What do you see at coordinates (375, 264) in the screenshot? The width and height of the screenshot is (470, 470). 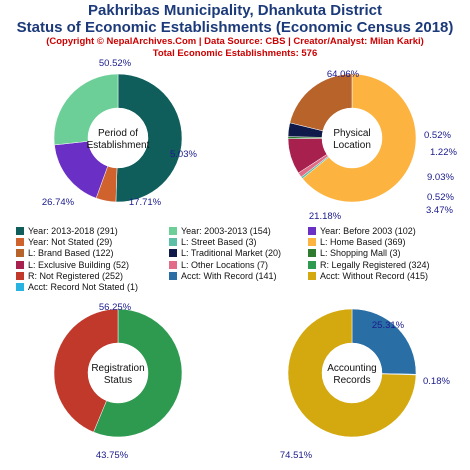 I see `legend-label: R: Legally Registered (324)` at bounding box center [375, 264].